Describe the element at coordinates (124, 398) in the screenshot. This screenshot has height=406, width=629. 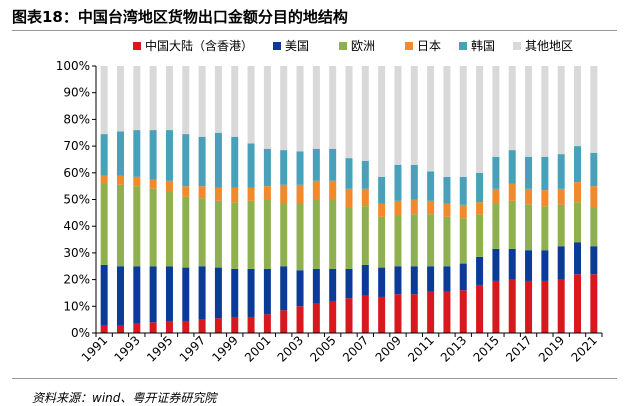
I see `source-note: 资料来源：wind、粤开证券研究院` at that location.